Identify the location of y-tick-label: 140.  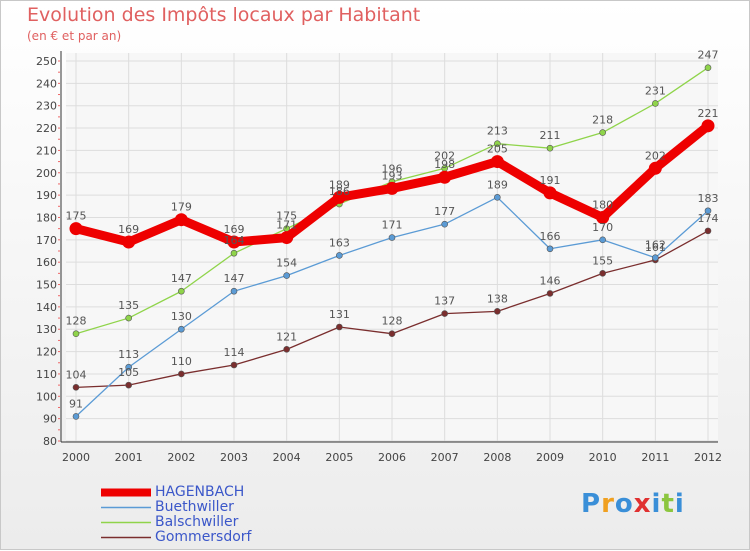
(46, 307).